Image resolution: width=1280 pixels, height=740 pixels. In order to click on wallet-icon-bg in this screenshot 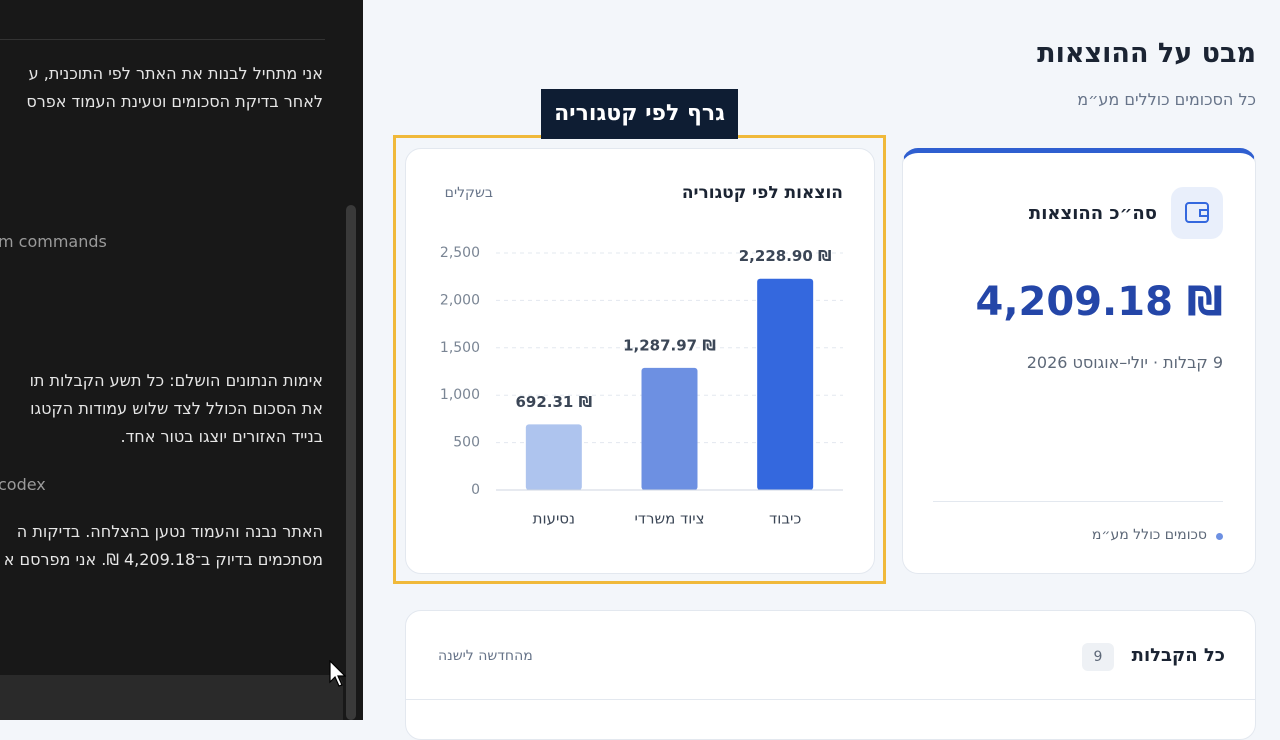, I will do `click(1197, 213)`.